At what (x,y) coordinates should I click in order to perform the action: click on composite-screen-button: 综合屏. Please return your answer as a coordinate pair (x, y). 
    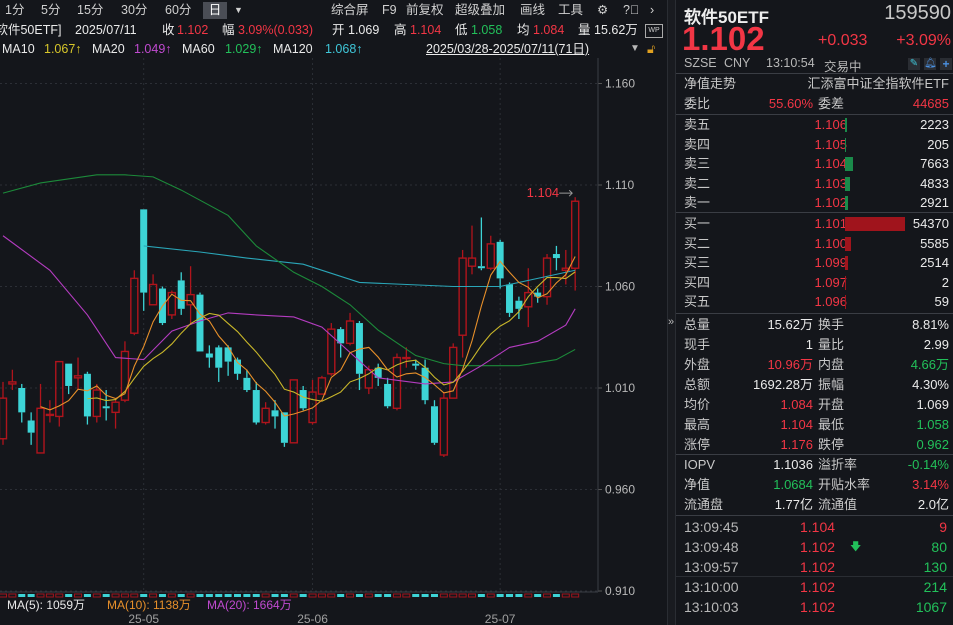
    Looking at the image, I should click on (350, 10).